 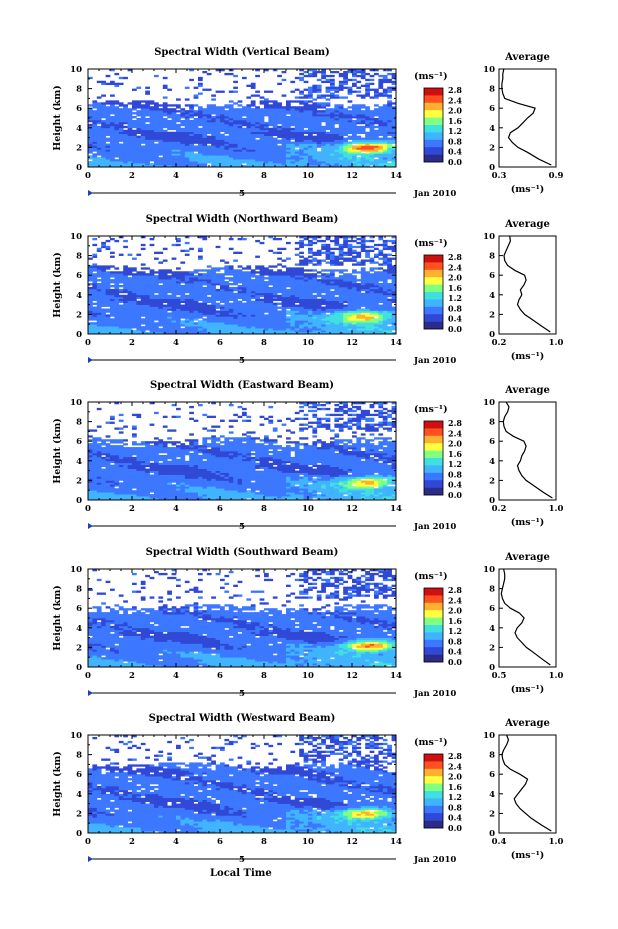 What do you see at coordinates (433, 99) in the screenshot?
I see `colorbar-segment` at bounding box center [433, 99].